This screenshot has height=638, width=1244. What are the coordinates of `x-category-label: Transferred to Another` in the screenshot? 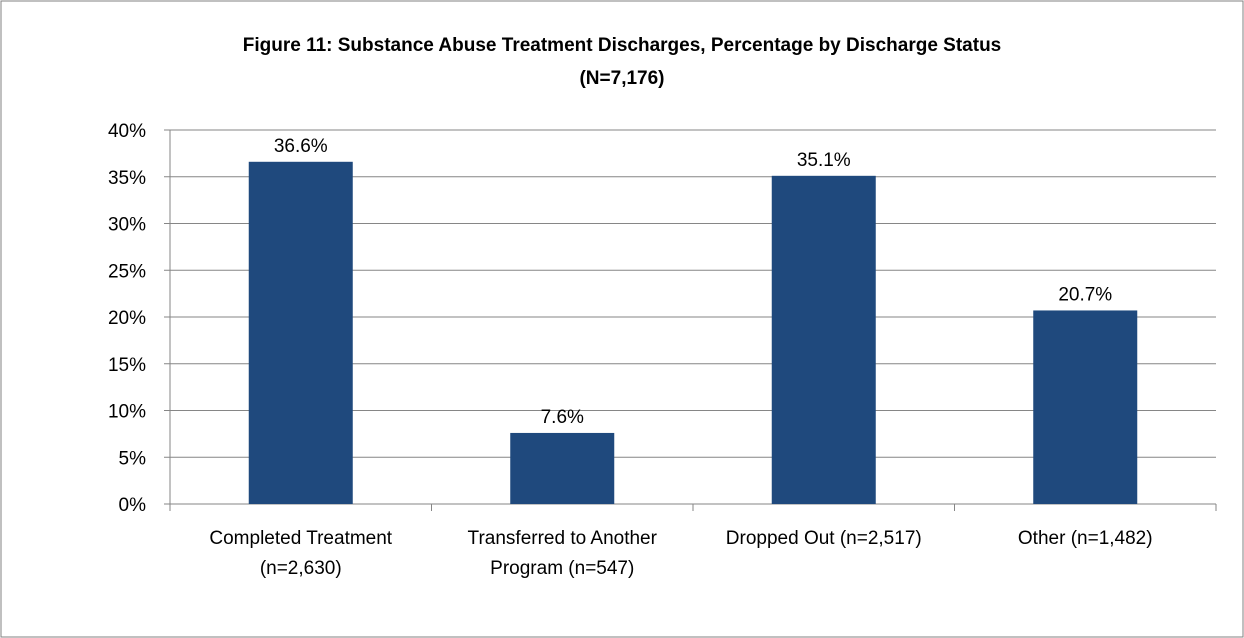 It's located at (563, 538).